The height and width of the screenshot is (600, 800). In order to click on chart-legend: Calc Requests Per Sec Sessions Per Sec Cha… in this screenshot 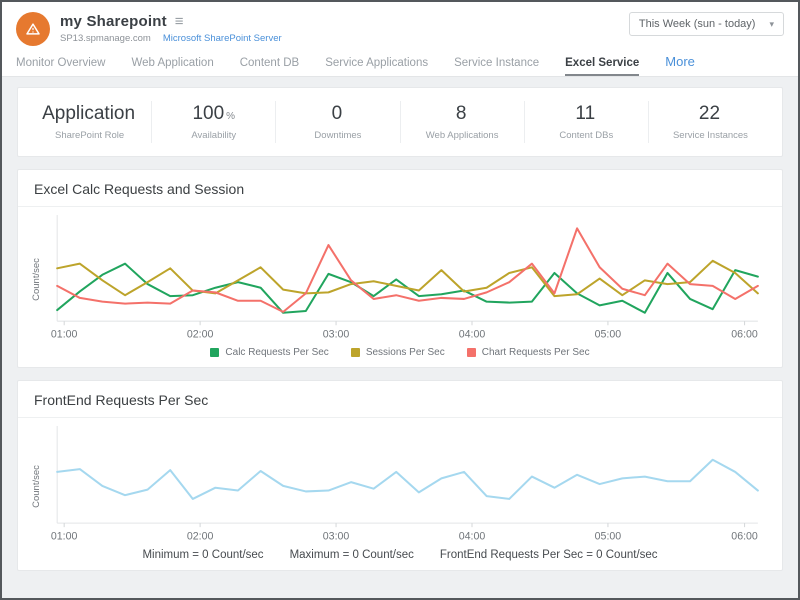, I will do `click(400, 356)`.